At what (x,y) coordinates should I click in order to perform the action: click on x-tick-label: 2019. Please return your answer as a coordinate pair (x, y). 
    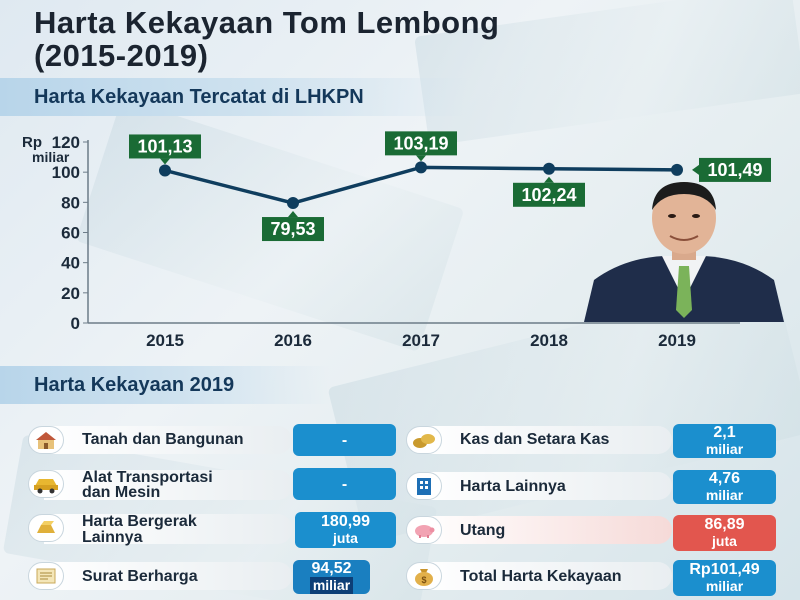
    Looking at the image, I should click on (677, 340).